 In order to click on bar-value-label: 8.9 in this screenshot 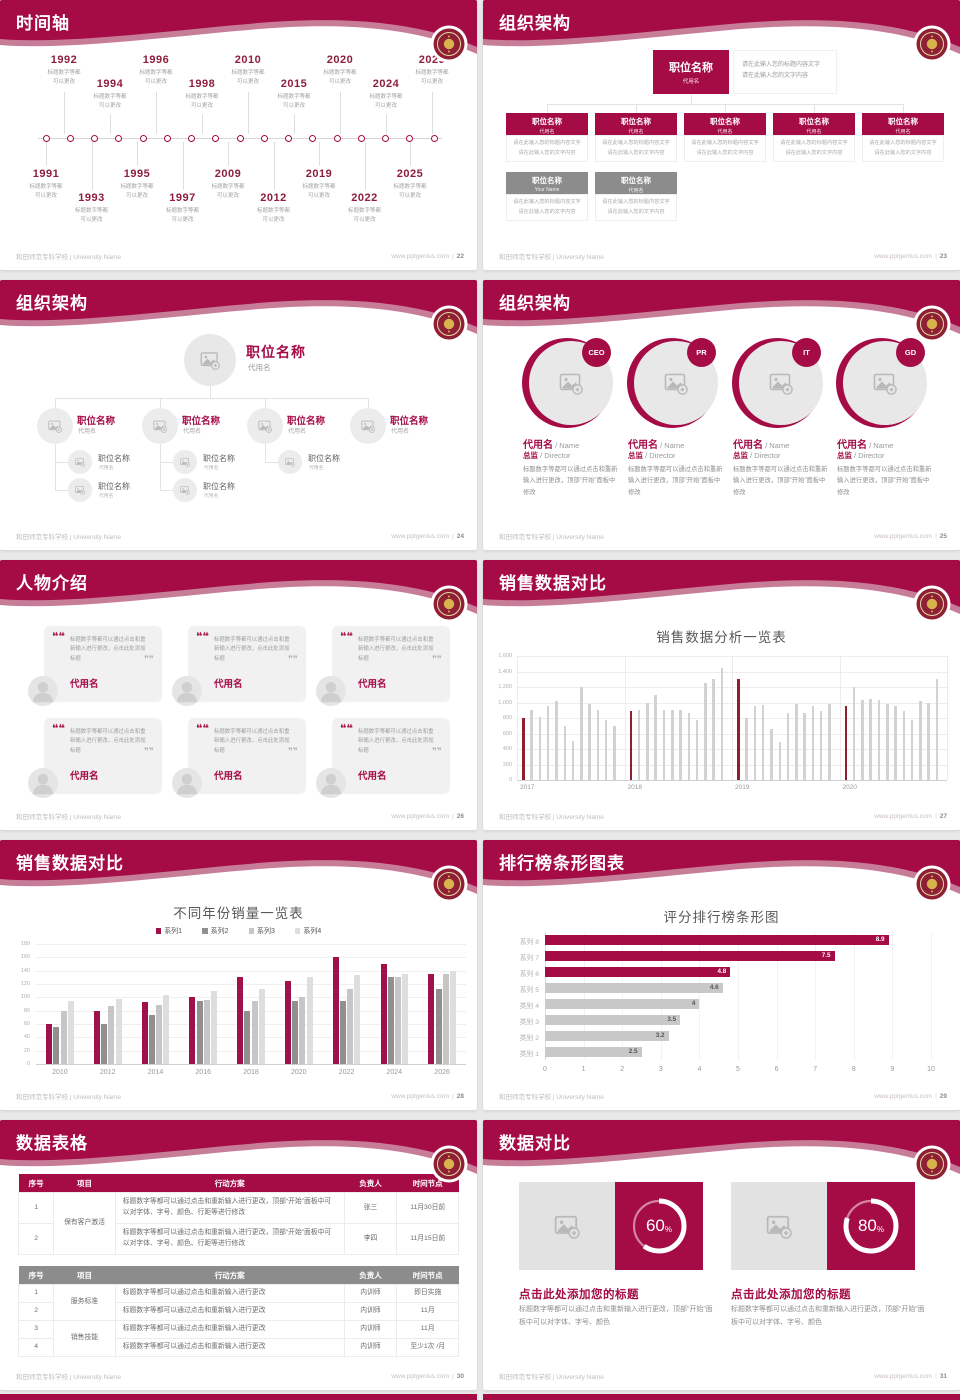, I will do `click(880, 940)`.